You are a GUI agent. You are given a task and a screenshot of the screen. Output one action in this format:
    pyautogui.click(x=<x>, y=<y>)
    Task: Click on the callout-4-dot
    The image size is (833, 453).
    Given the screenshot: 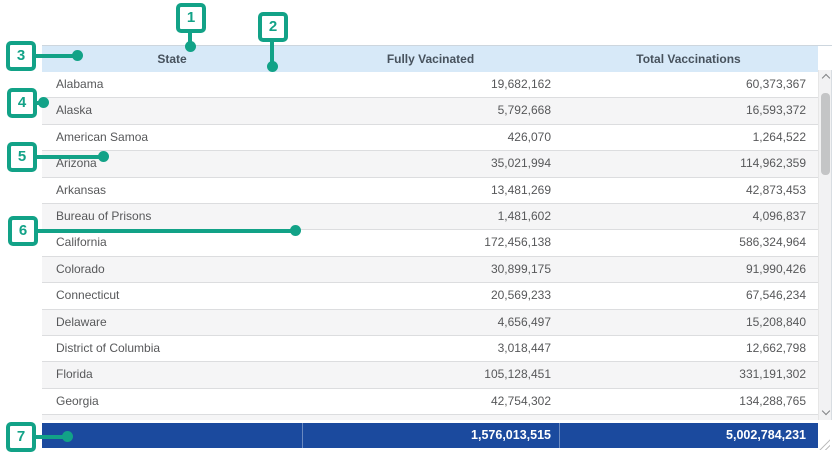 What is the action you would take?
    pyautogui.click(x=43, y=102)
    